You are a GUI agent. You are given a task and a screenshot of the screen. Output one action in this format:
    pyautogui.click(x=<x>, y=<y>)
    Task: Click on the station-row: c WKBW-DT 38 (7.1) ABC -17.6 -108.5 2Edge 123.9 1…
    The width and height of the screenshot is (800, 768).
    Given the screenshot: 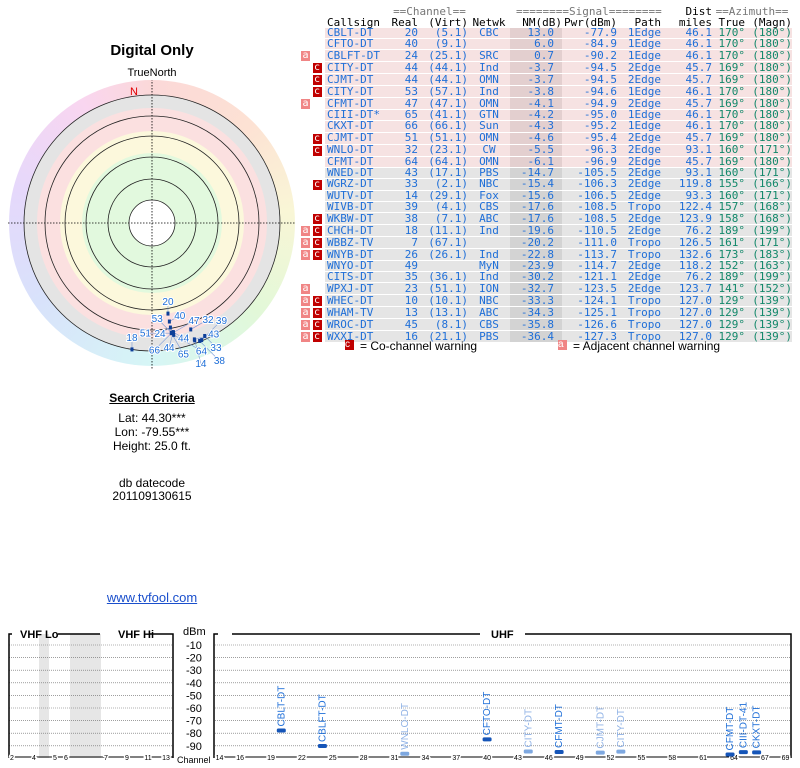 What is the action you would take?
    pyautogui.click(x=546, y=219)
    